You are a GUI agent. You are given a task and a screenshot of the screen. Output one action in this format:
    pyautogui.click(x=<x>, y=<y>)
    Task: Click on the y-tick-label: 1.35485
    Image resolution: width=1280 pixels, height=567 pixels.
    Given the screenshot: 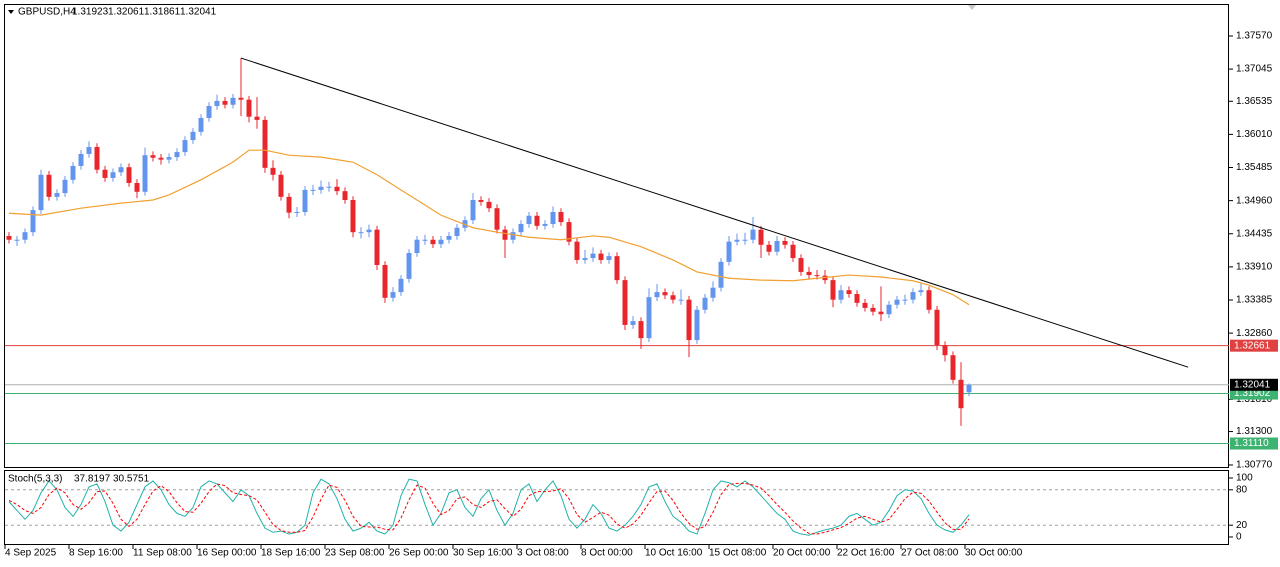 What is the action you would take?
    pyautogui.click(x=1254, y=167)
    